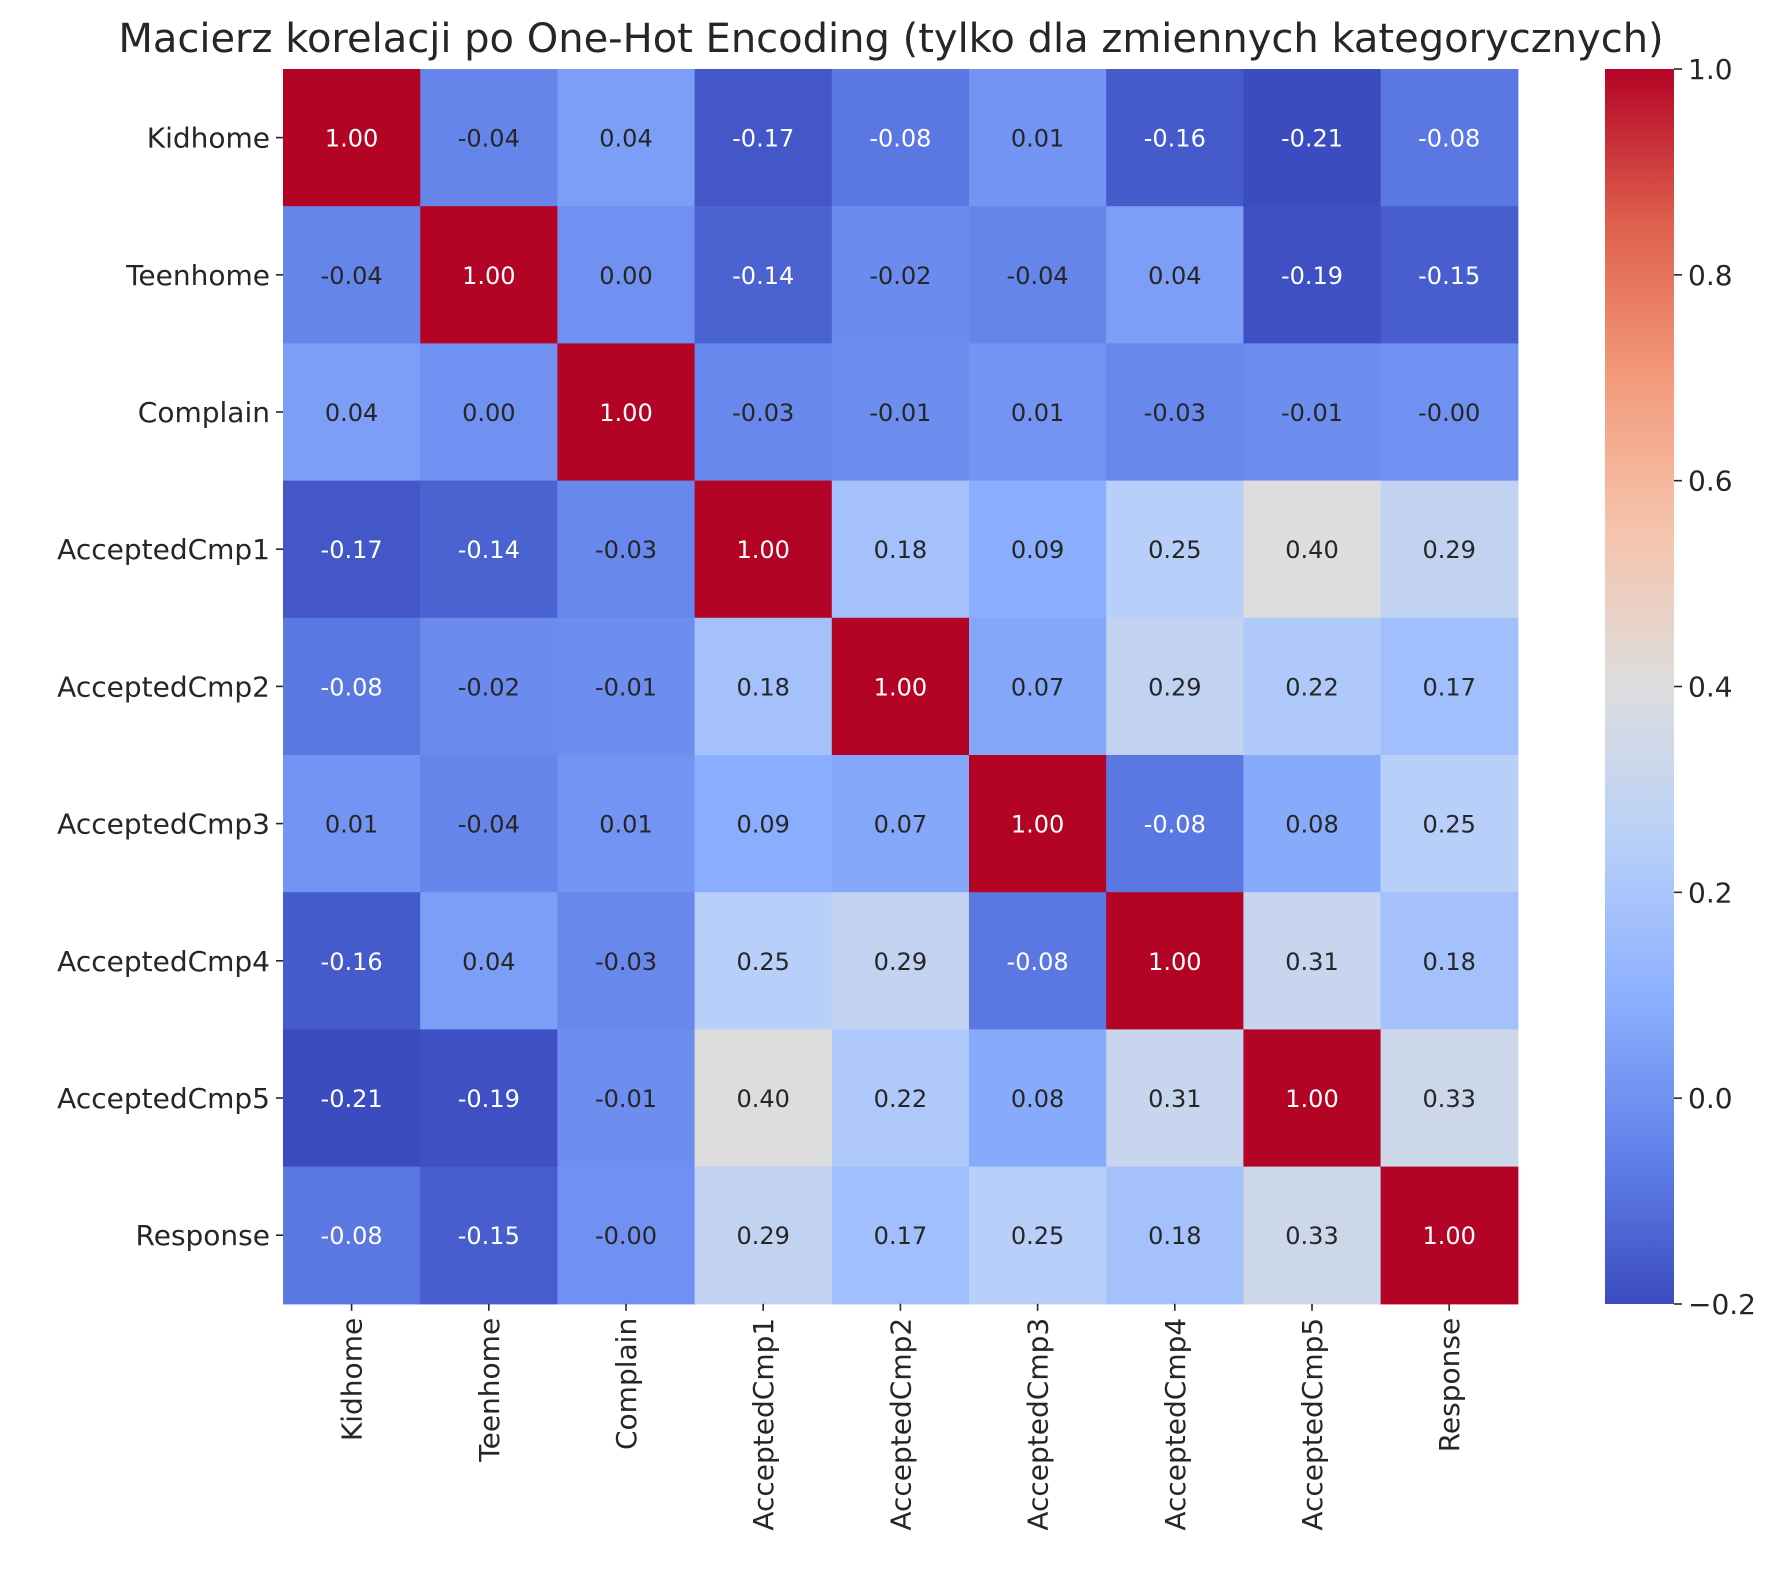  I want to click on row-tick-label: AcceptedCmp5, so click(163, 1098).